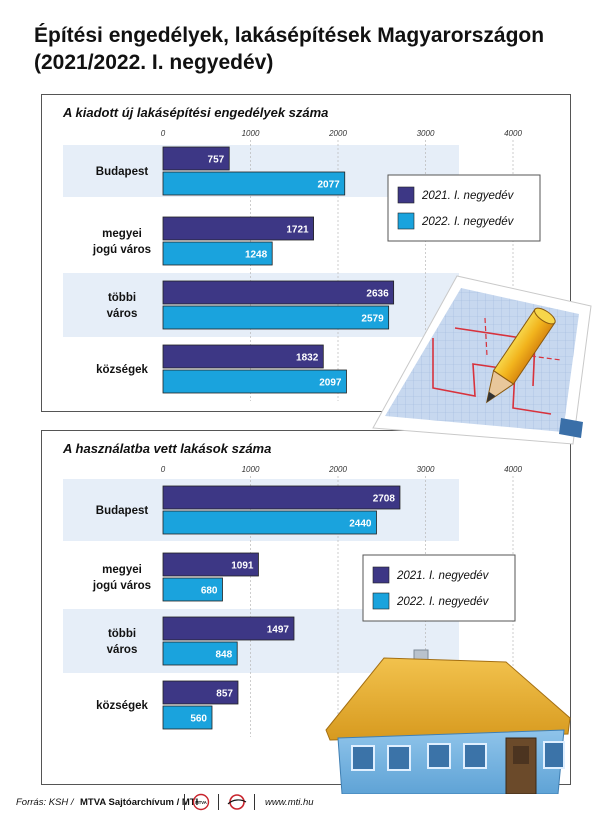  I want to click on mti-logo: MTVA, so click(201, 803).